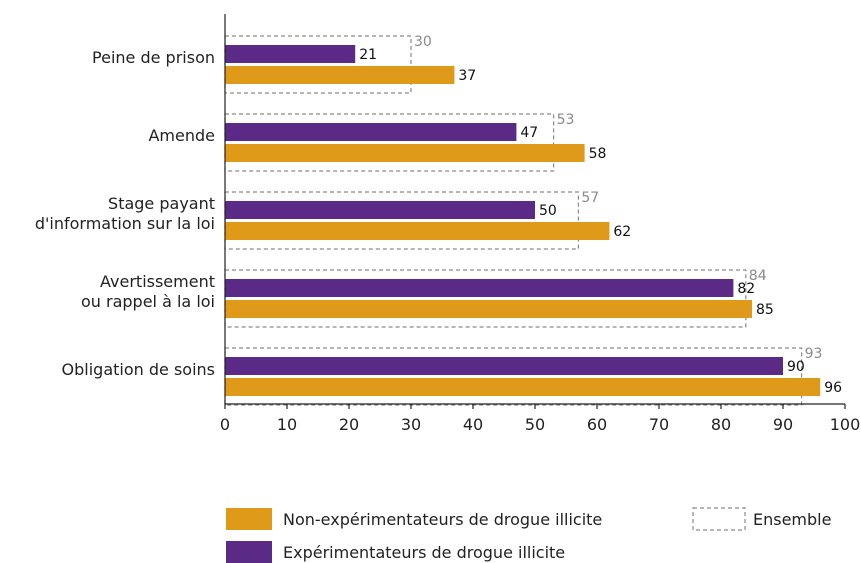  I want to click on ensemble-value-label: 84, so click(758, 276).